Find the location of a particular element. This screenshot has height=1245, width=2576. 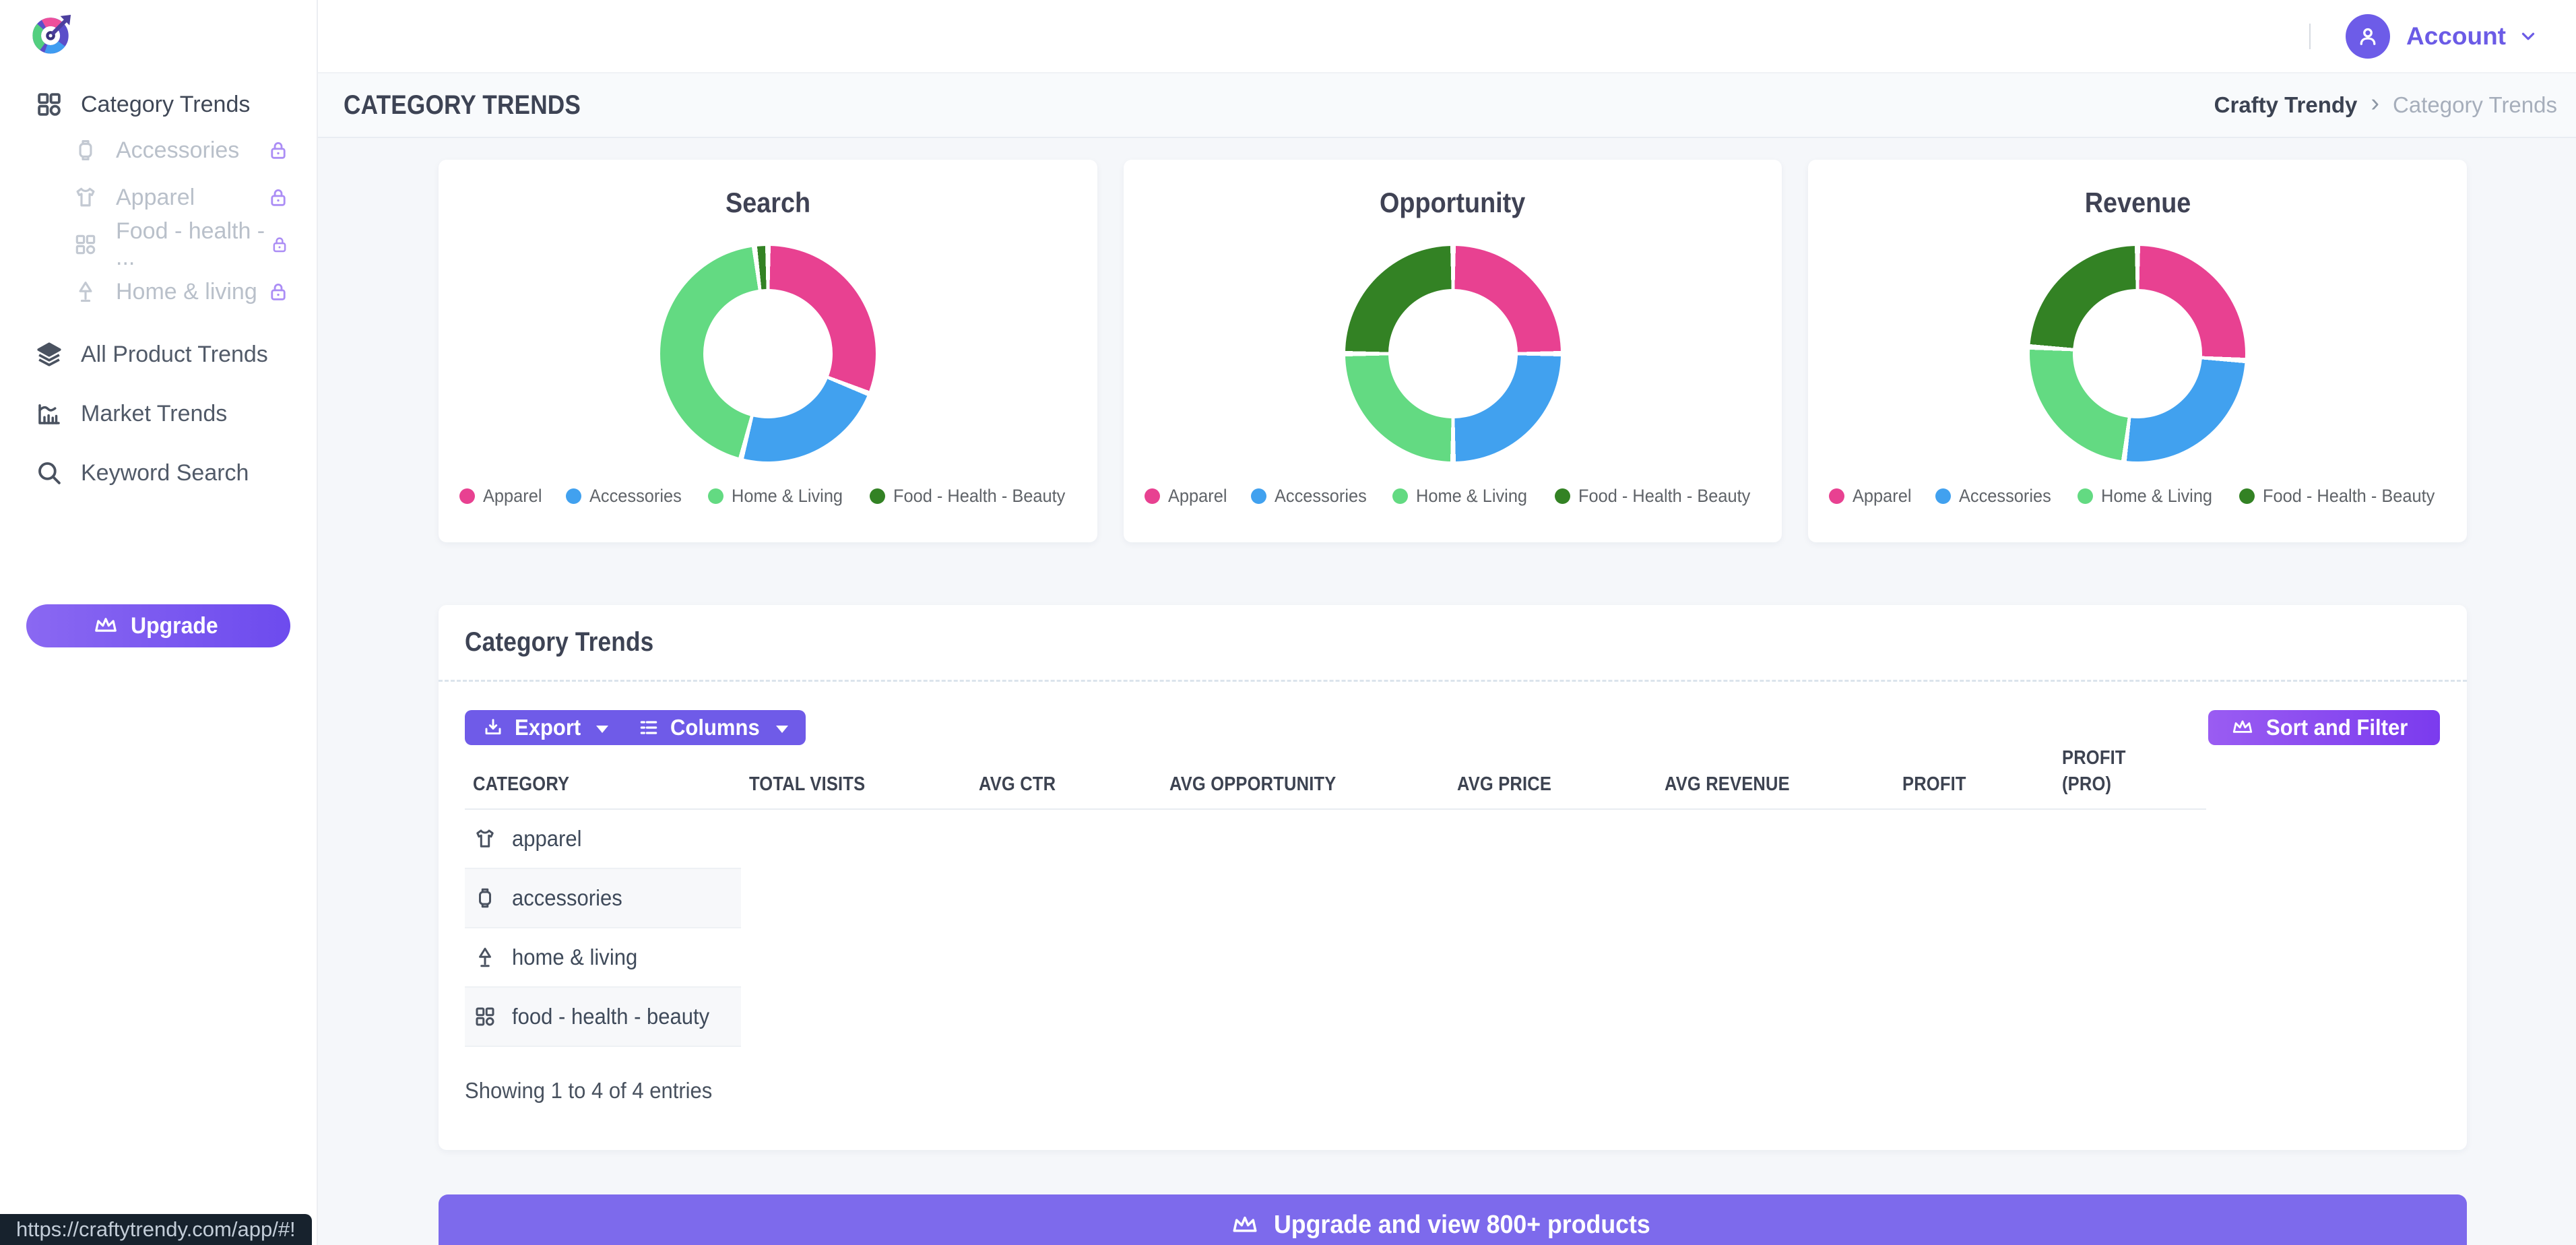

category-label: accessories is located at coordinates (567, 898).